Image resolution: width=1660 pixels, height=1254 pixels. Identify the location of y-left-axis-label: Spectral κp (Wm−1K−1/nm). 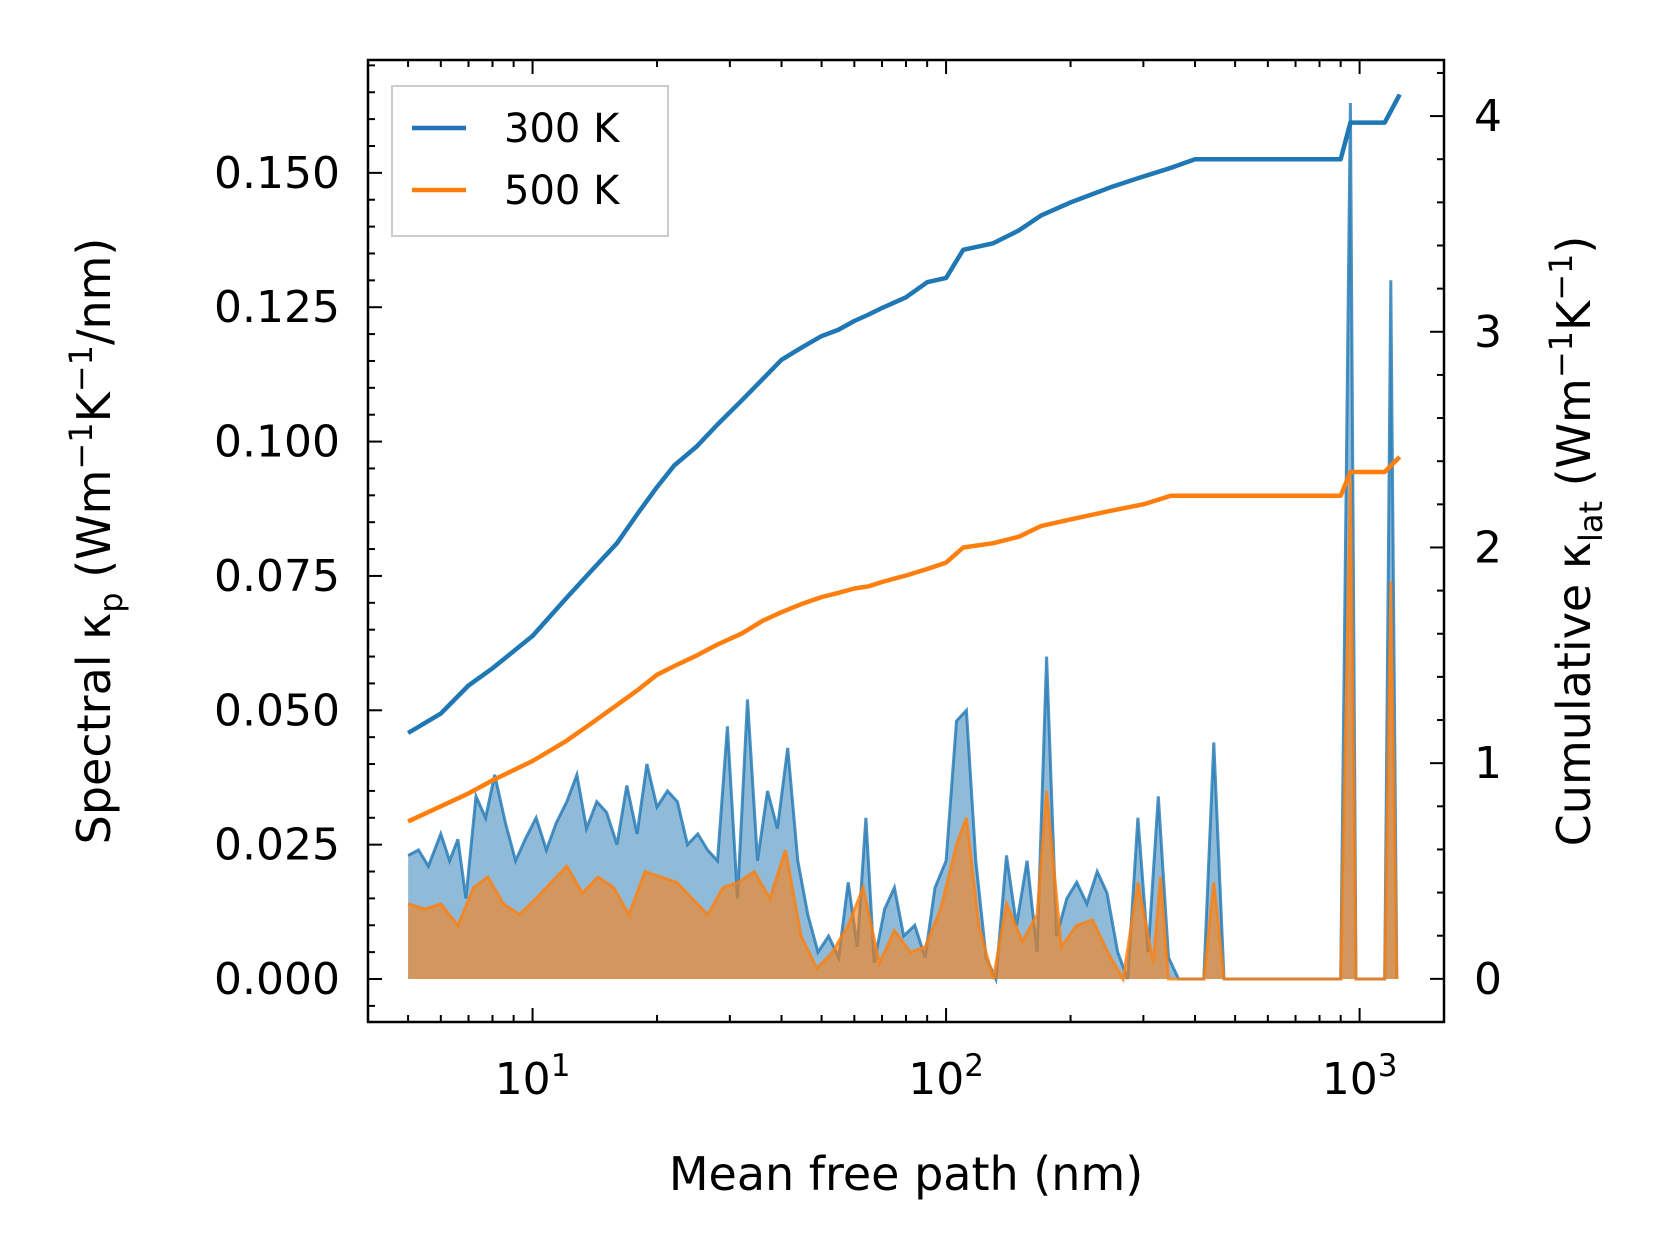
(96, 541).